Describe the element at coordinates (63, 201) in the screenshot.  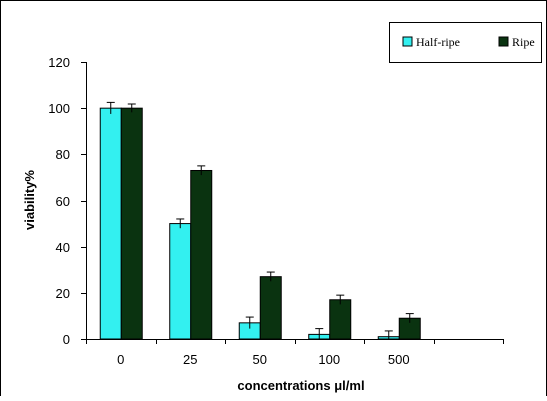
I see `y-tick-label: 60` at that location.